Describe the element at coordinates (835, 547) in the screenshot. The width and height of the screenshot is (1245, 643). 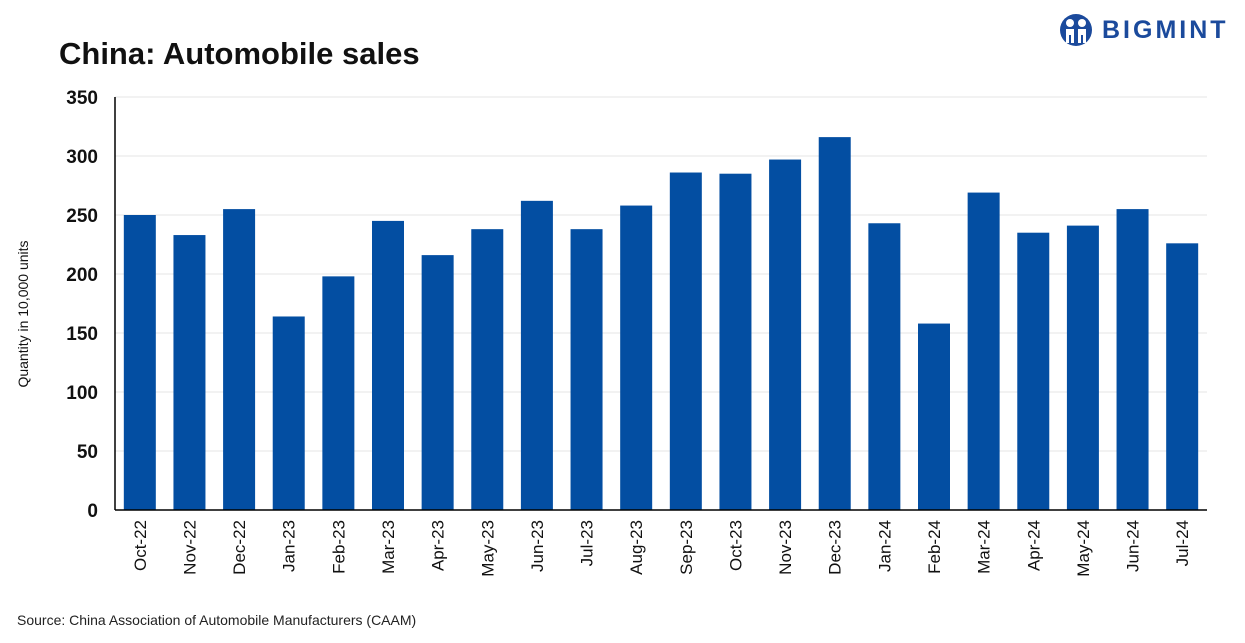
I see `x-tick-label: Dec-23` at that location.